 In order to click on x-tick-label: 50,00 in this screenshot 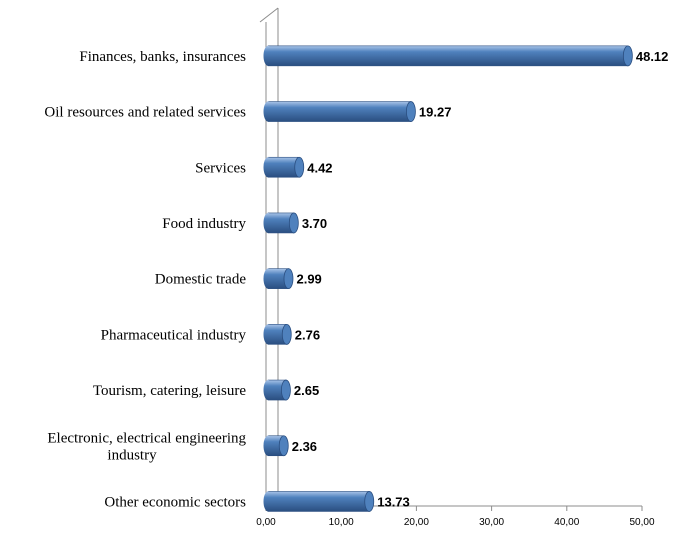, I will do `click(641, 522)`.